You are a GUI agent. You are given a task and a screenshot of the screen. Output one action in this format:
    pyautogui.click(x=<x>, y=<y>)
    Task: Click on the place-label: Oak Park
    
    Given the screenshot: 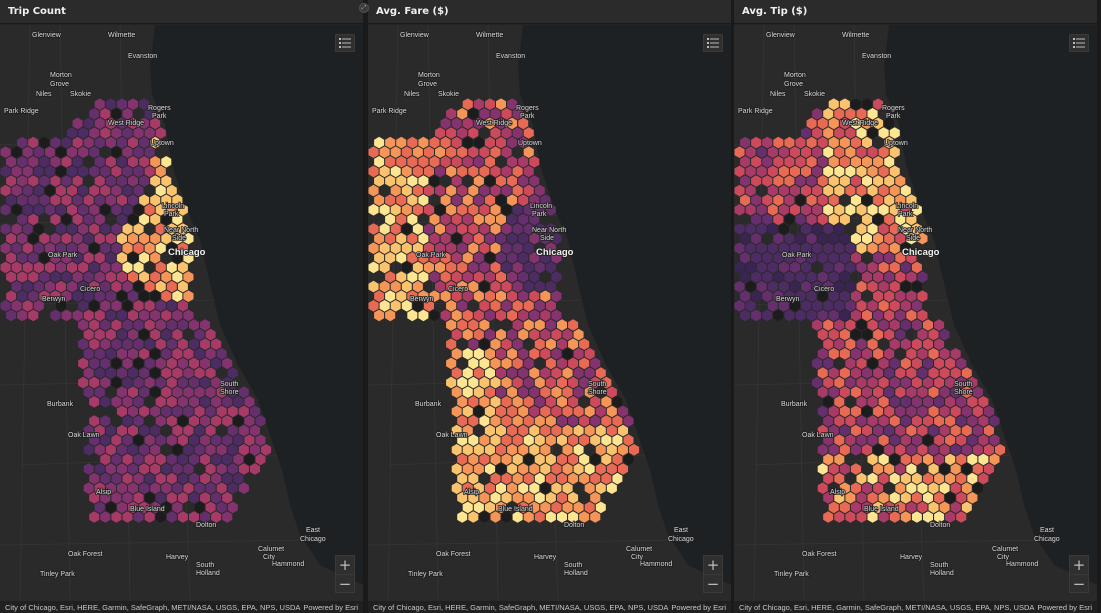 What is the action you would take?
    pyautogui.click(x=63, y=255)
    